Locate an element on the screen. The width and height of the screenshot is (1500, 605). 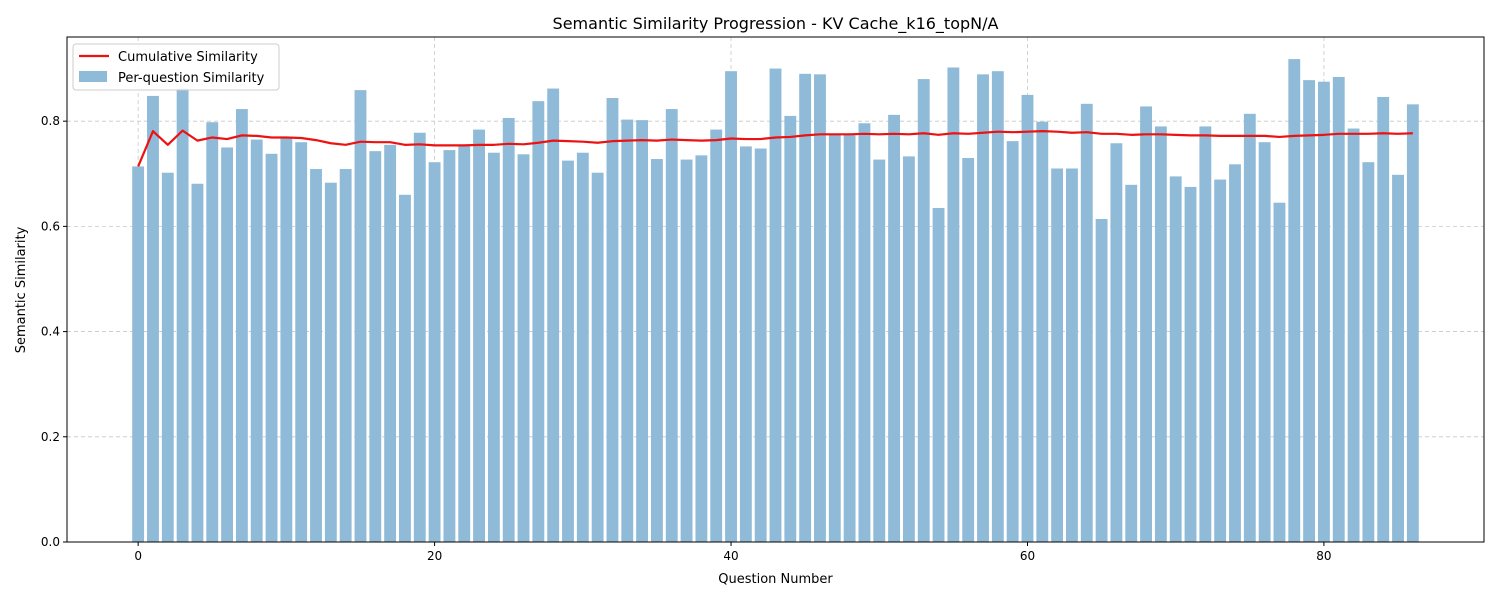
cumulative-similarity-line is located at coordinates (775, 148).